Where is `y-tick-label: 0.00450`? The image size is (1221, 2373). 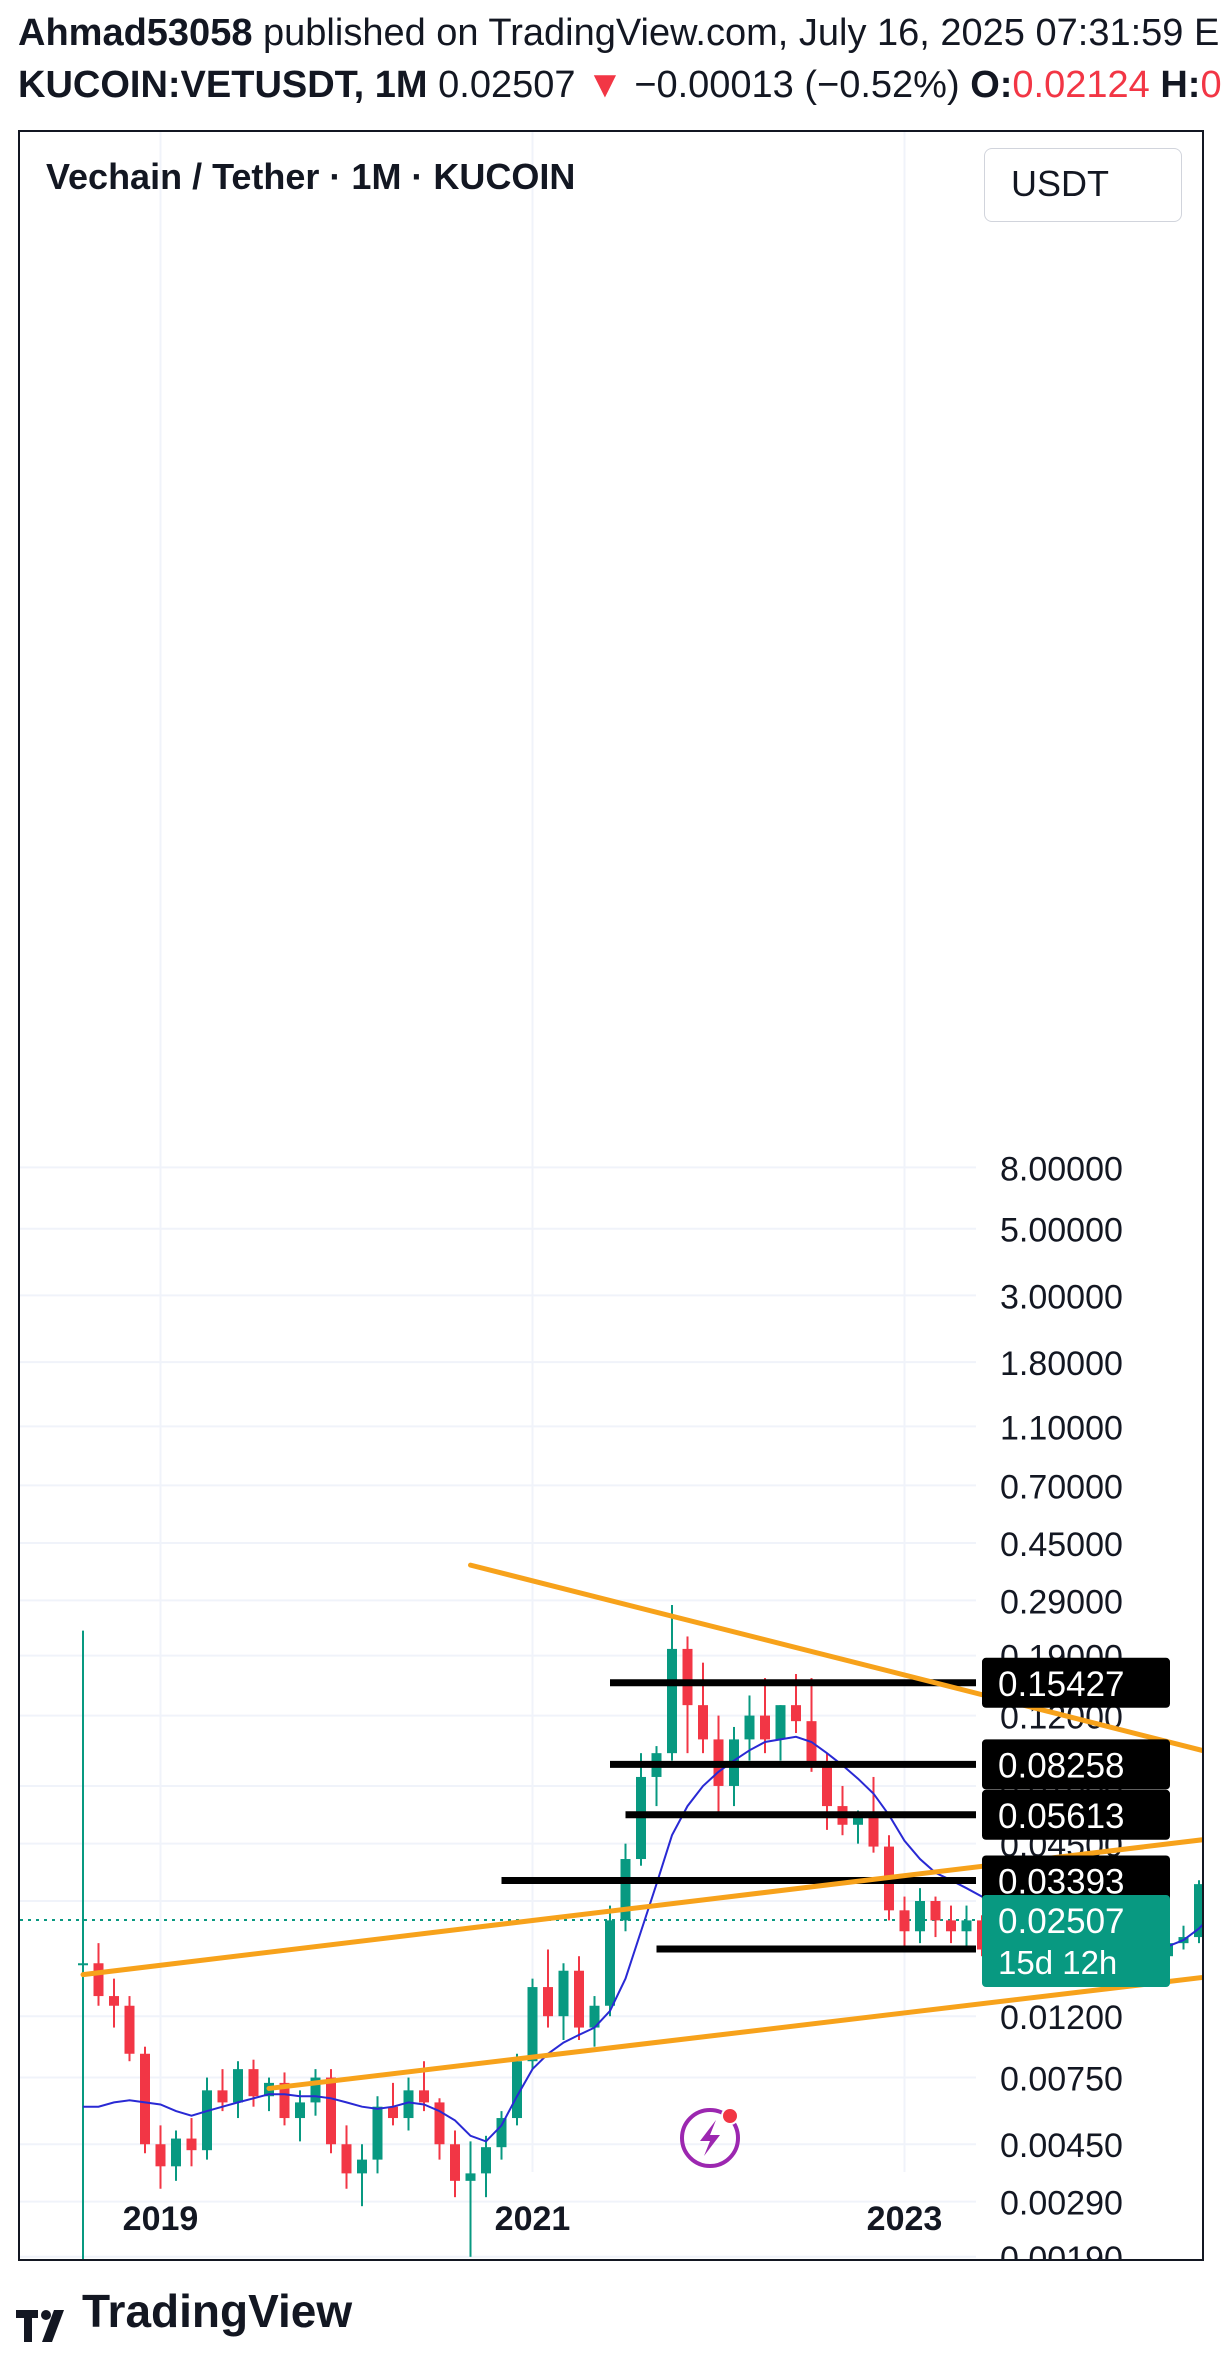 y-tick-label: 0.00450 is located at coordinates (1061, 2146).